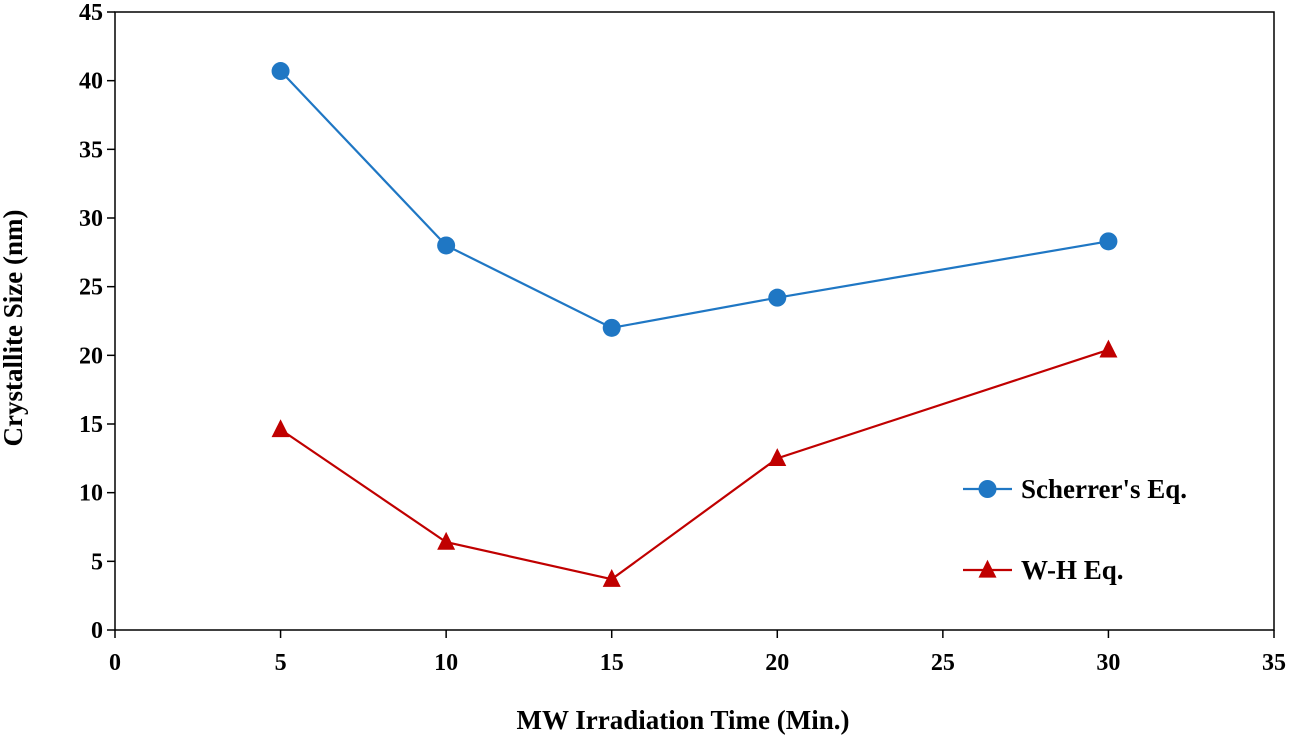  Describe the element at coordinates (91, 425) in the screenshot. I see `y-tick-label: 15` at that location.